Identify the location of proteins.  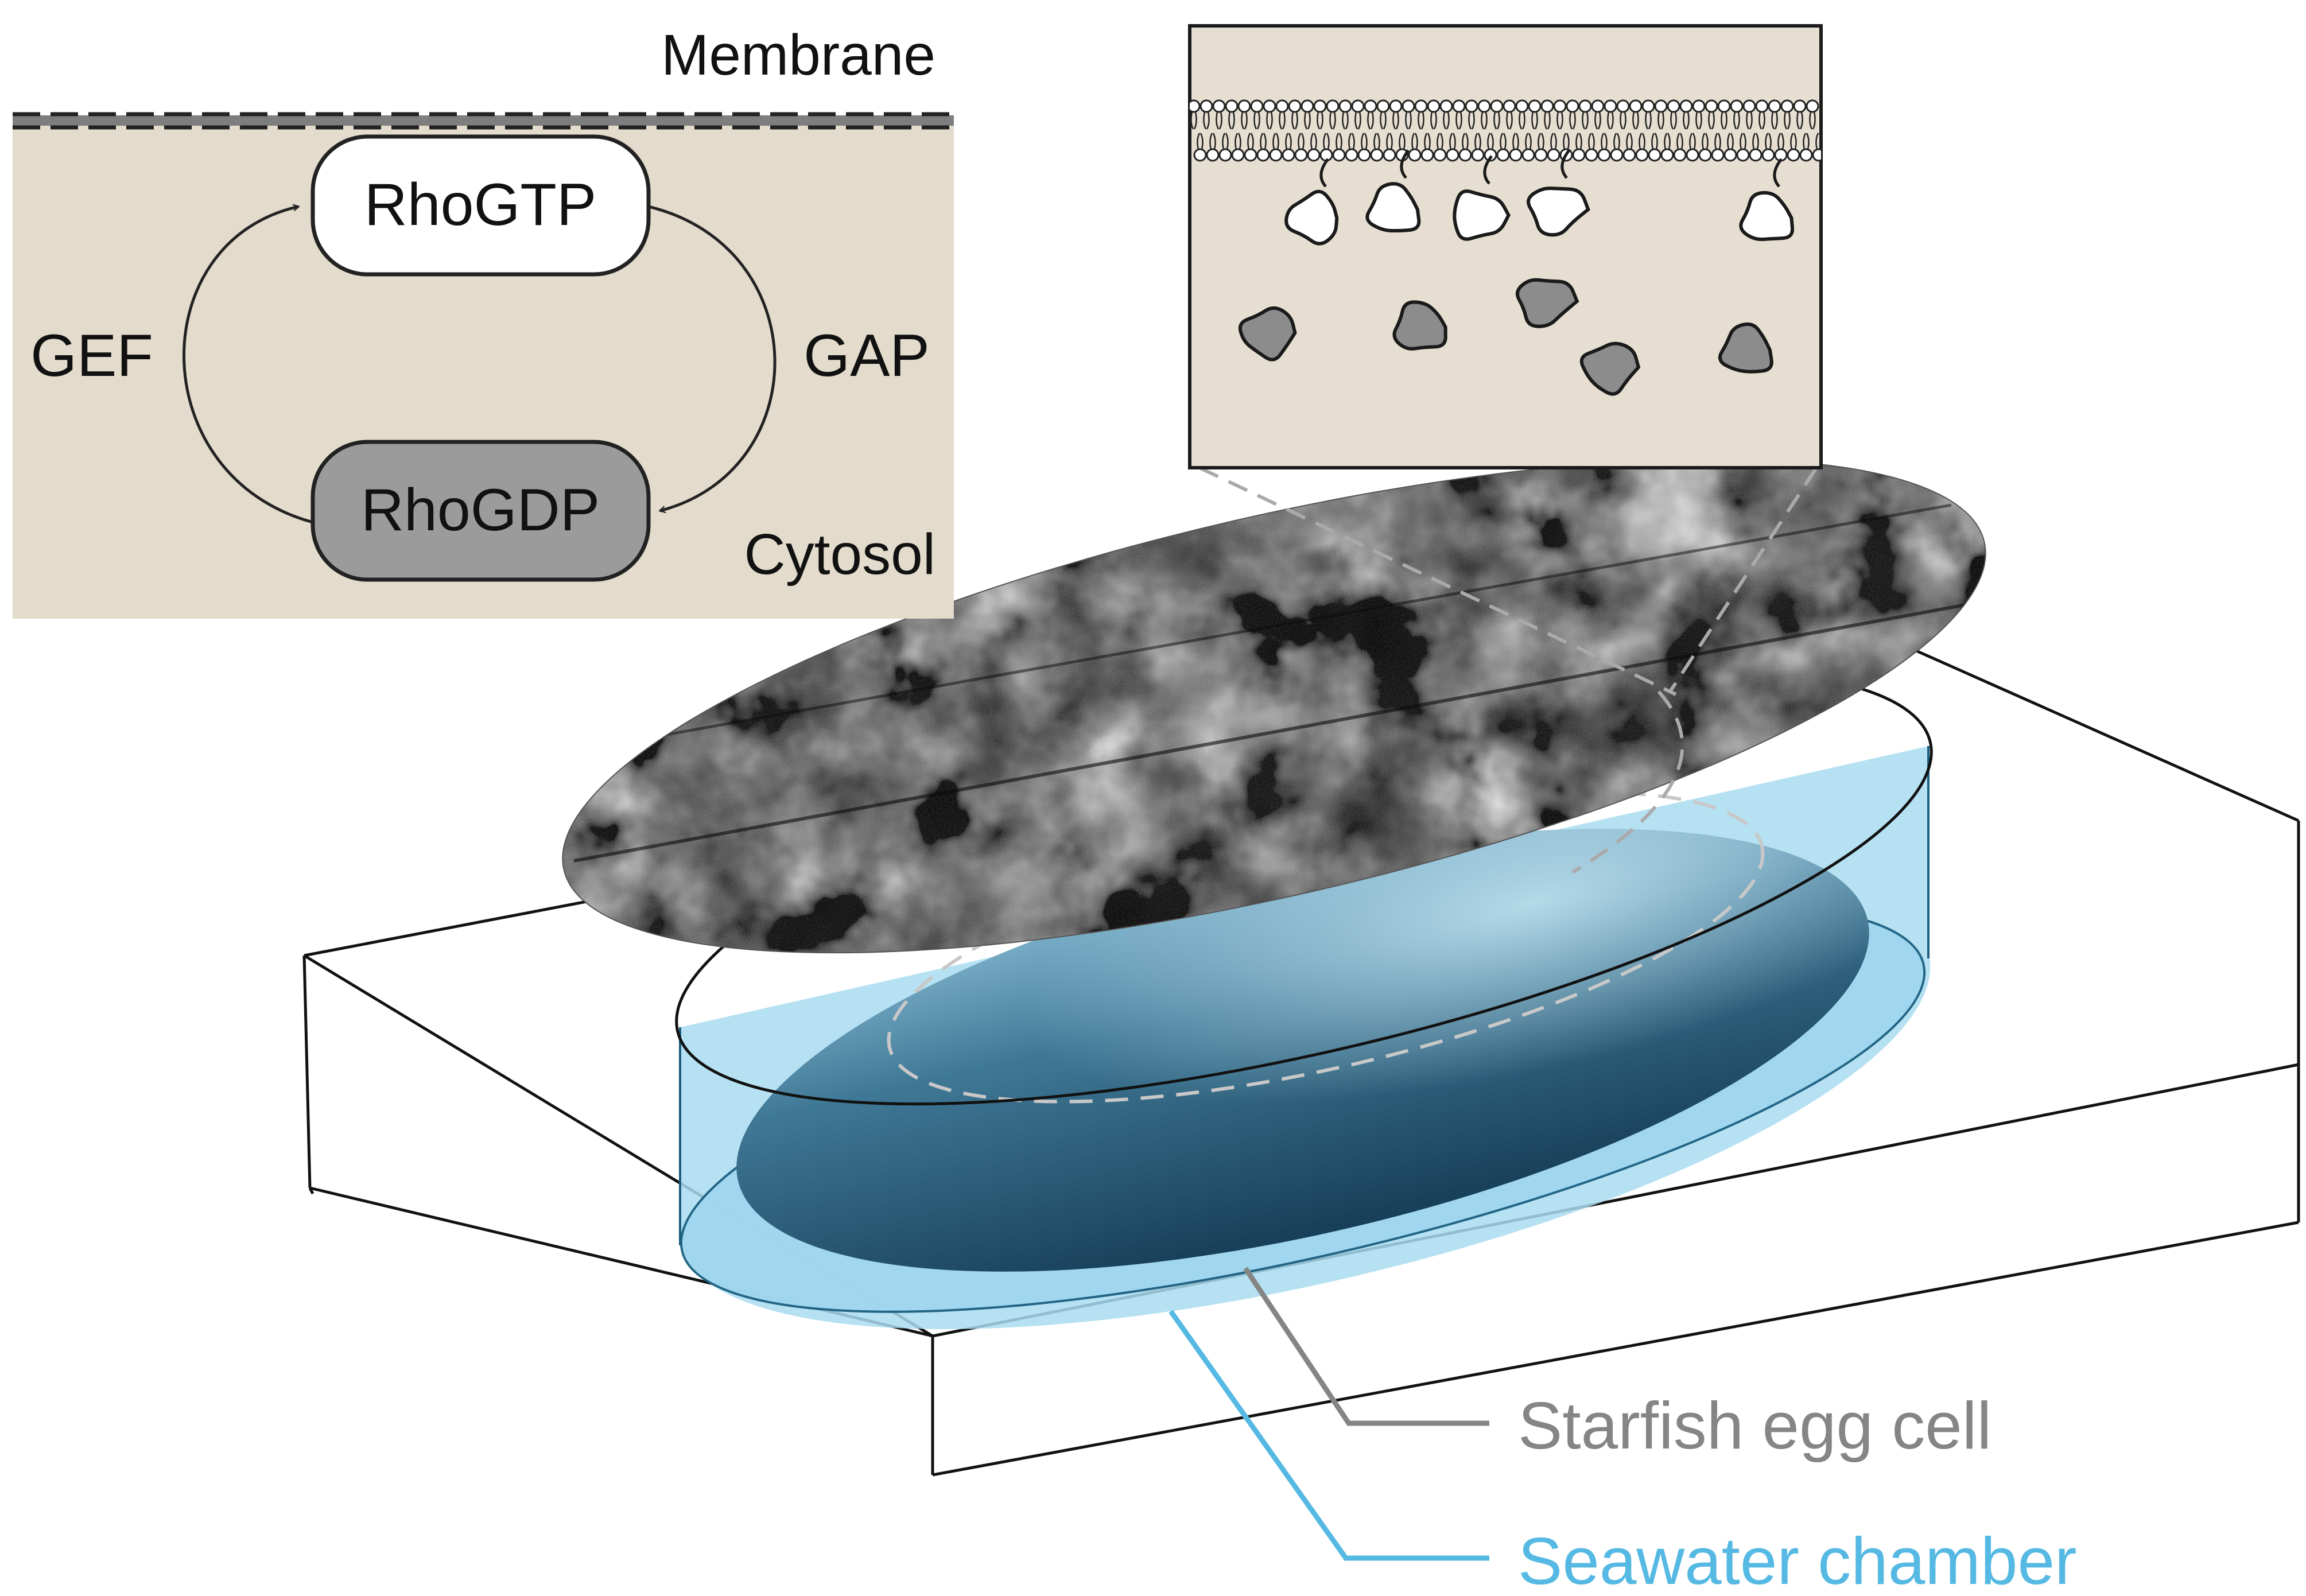
(1516, 272).